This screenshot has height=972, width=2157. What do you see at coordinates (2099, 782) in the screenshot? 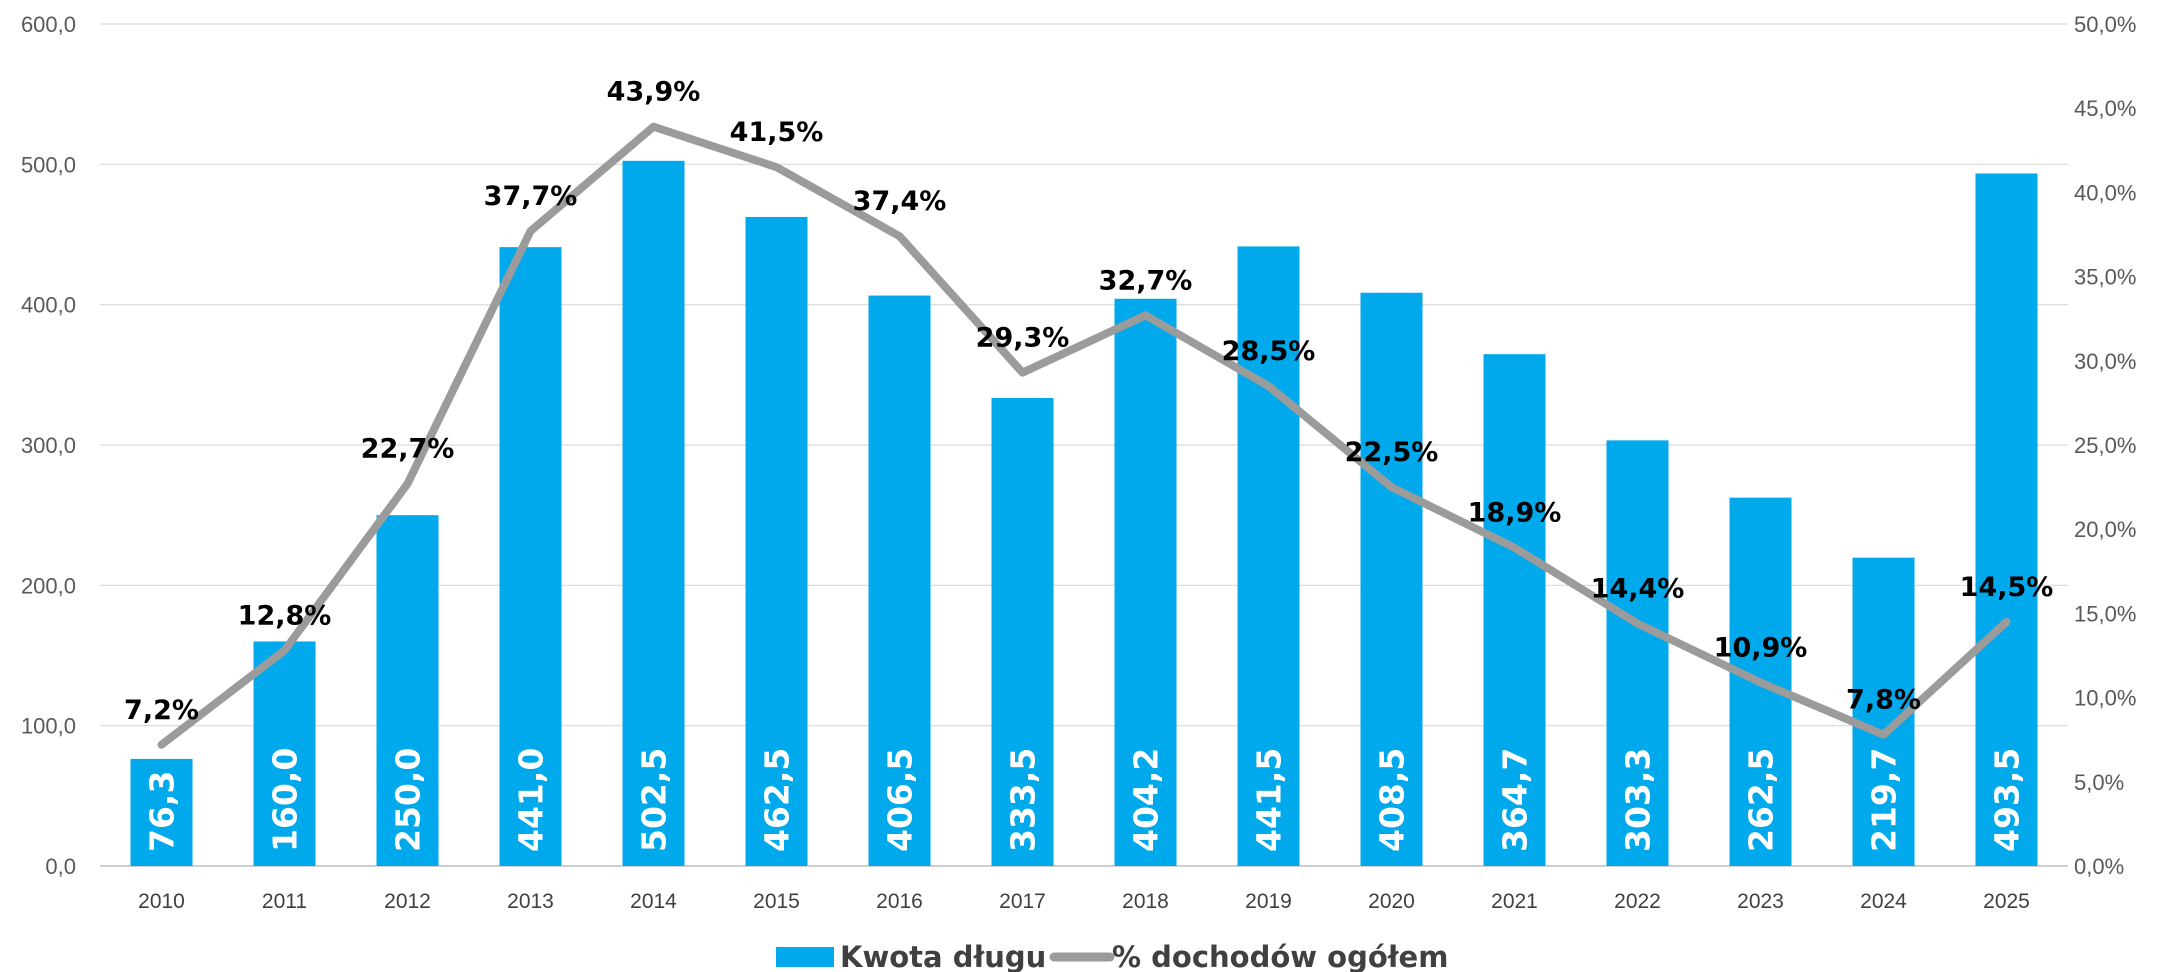
I see `right-axis-tick-label: 5,0%` at bounding box center [2099, 782].